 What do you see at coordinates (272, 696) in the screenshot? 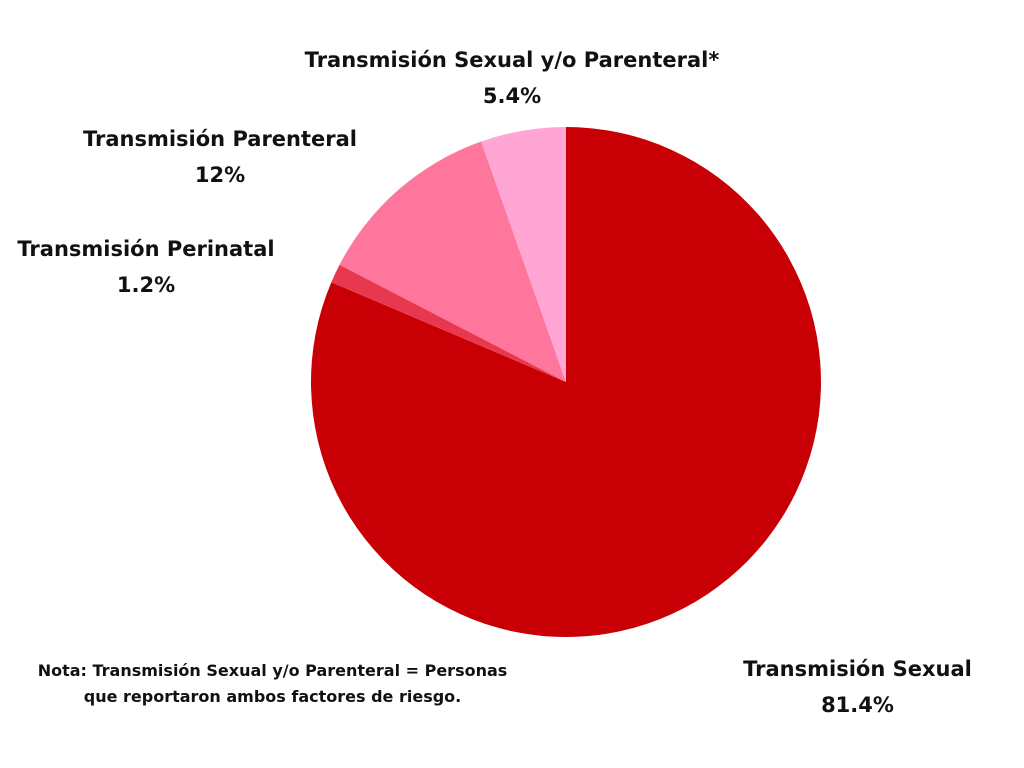
I see `note-line-2: que reportaron ambos factores de riesgo.` at bounding box center [272, 696].